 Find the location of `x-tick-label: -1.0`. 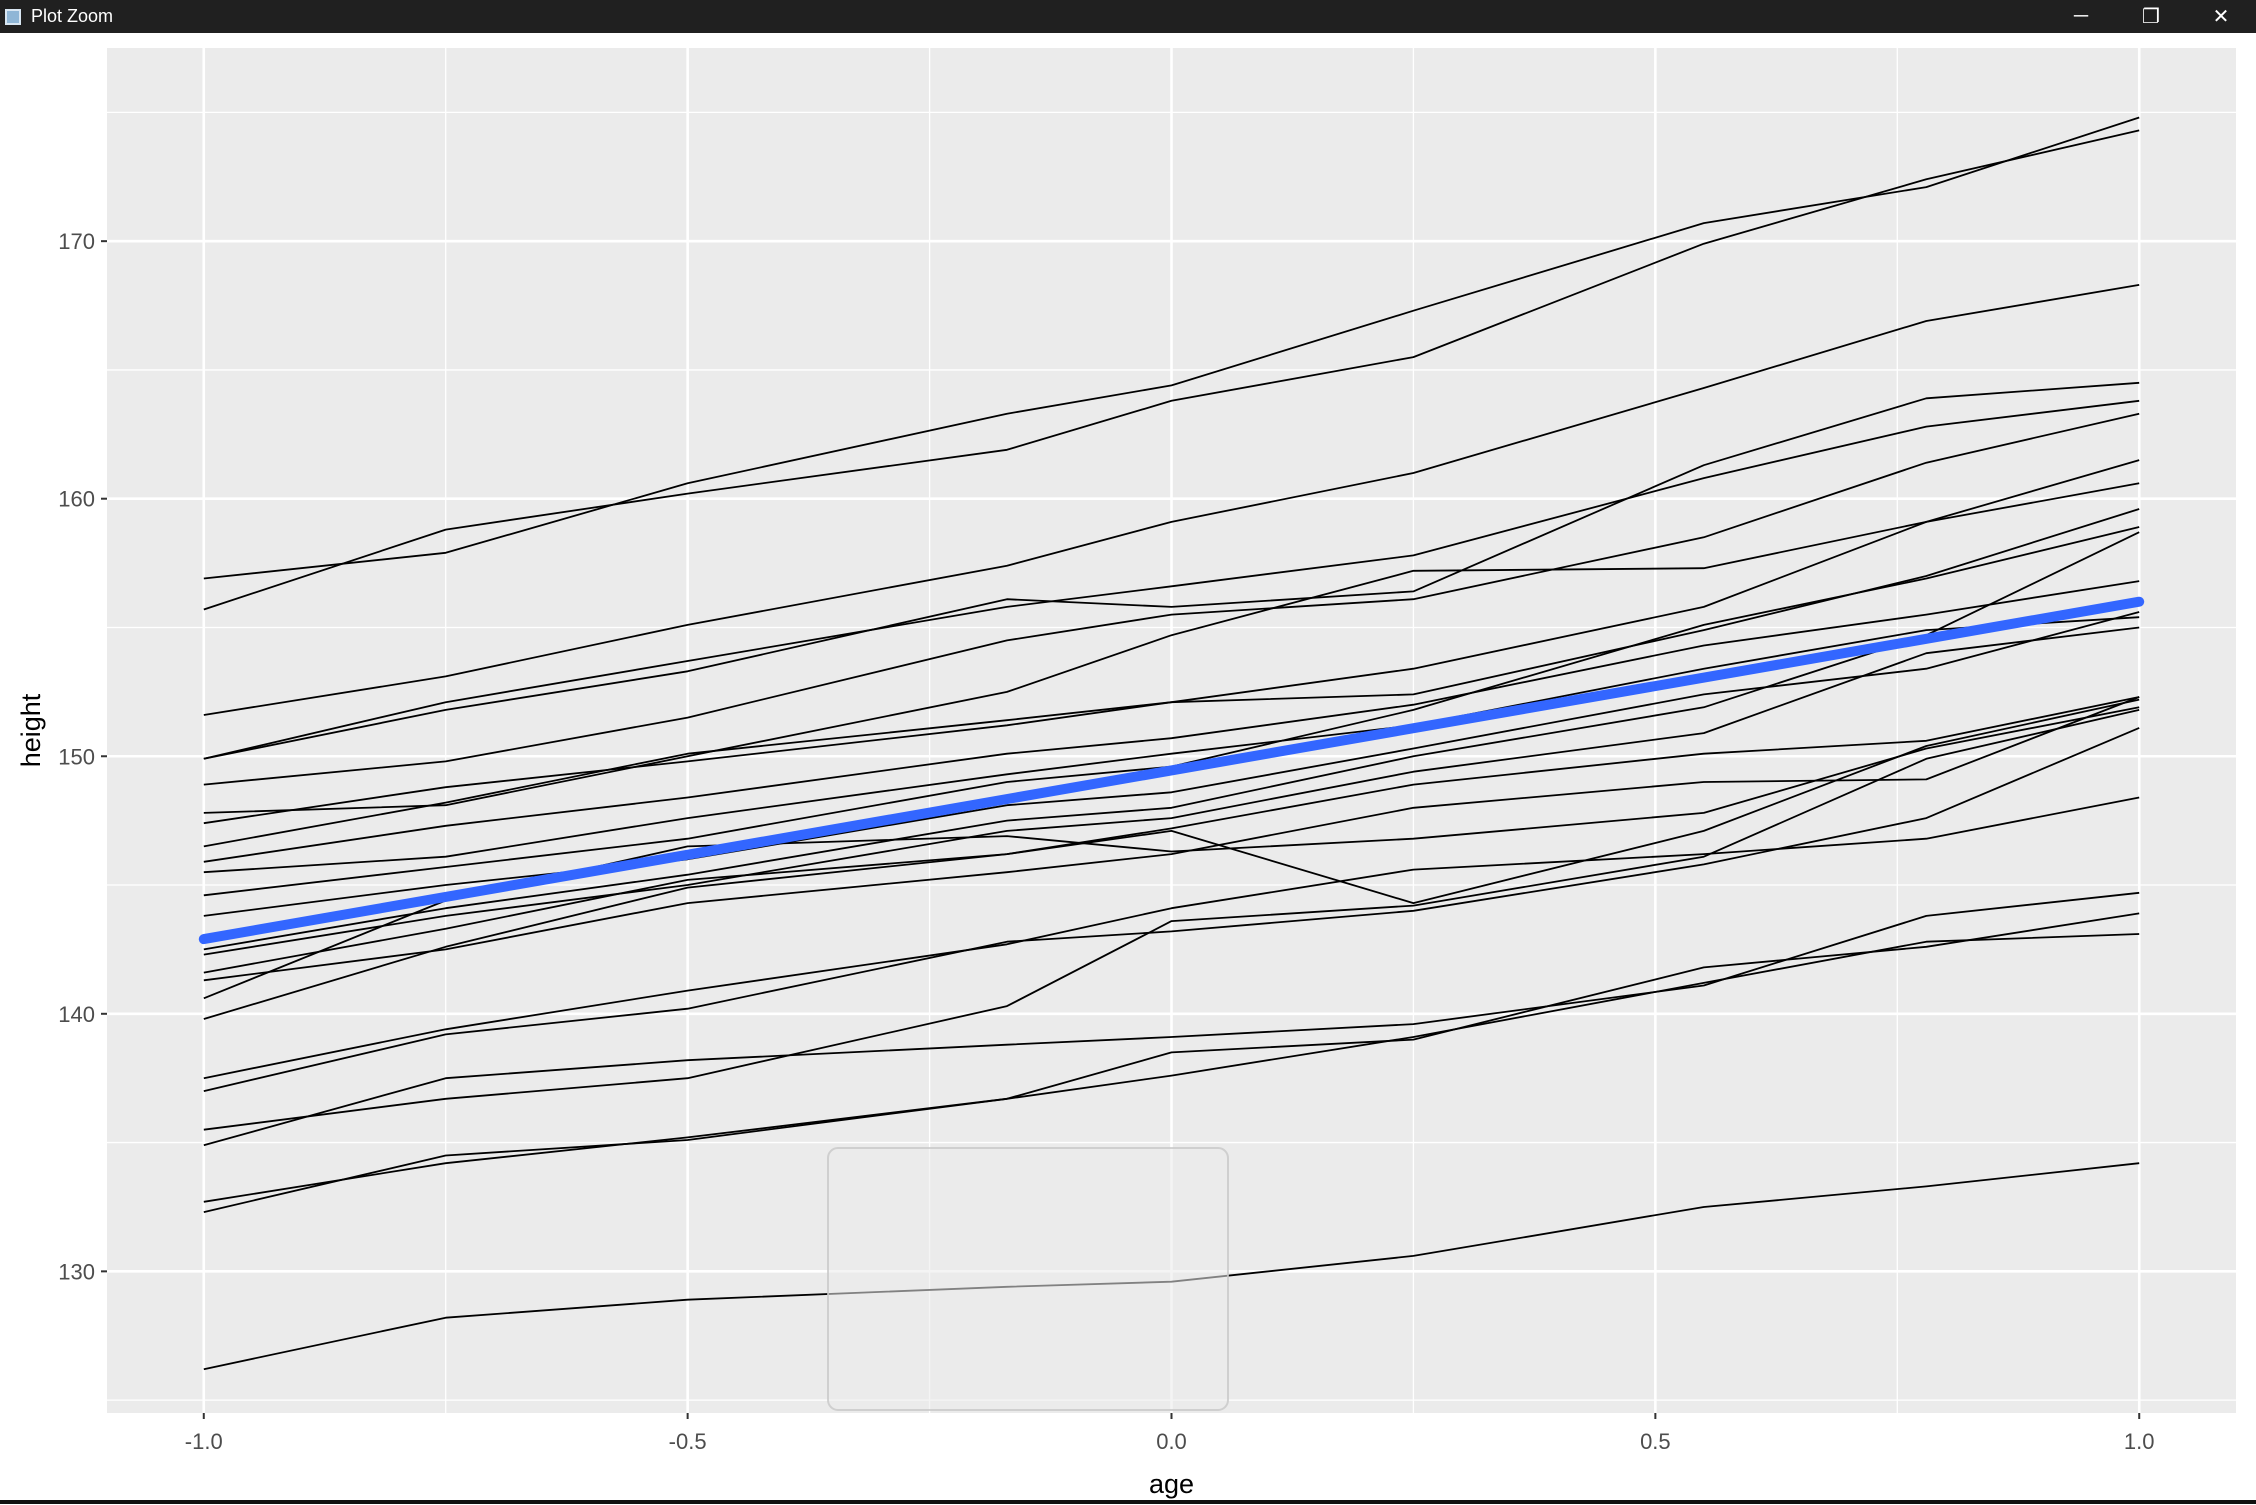

x-tick-label: -1.0 is located at coordinates (204, 1441).